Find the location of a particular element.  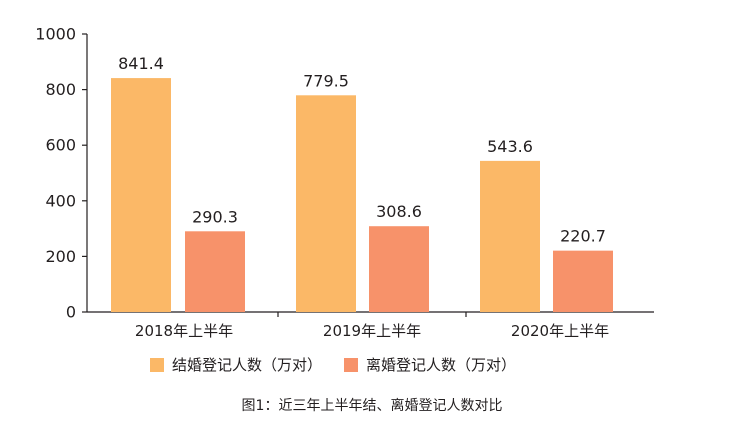

legend-item-divorce: 离婚登记人数（万对） is located at coordinates (430, 364).